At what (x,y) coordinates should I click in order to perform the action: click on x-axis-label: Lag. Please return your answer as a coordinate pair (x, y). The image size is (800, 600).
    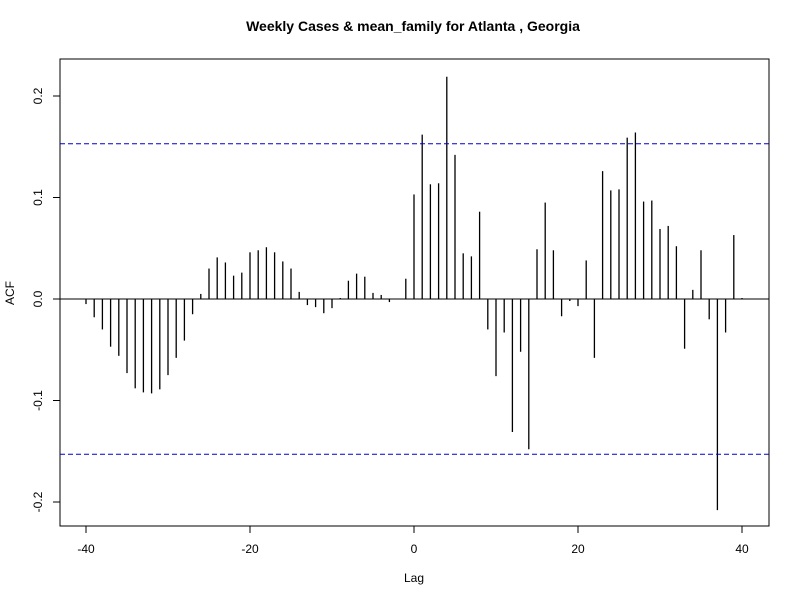
    Looking at the image, I should click on (414, 578).